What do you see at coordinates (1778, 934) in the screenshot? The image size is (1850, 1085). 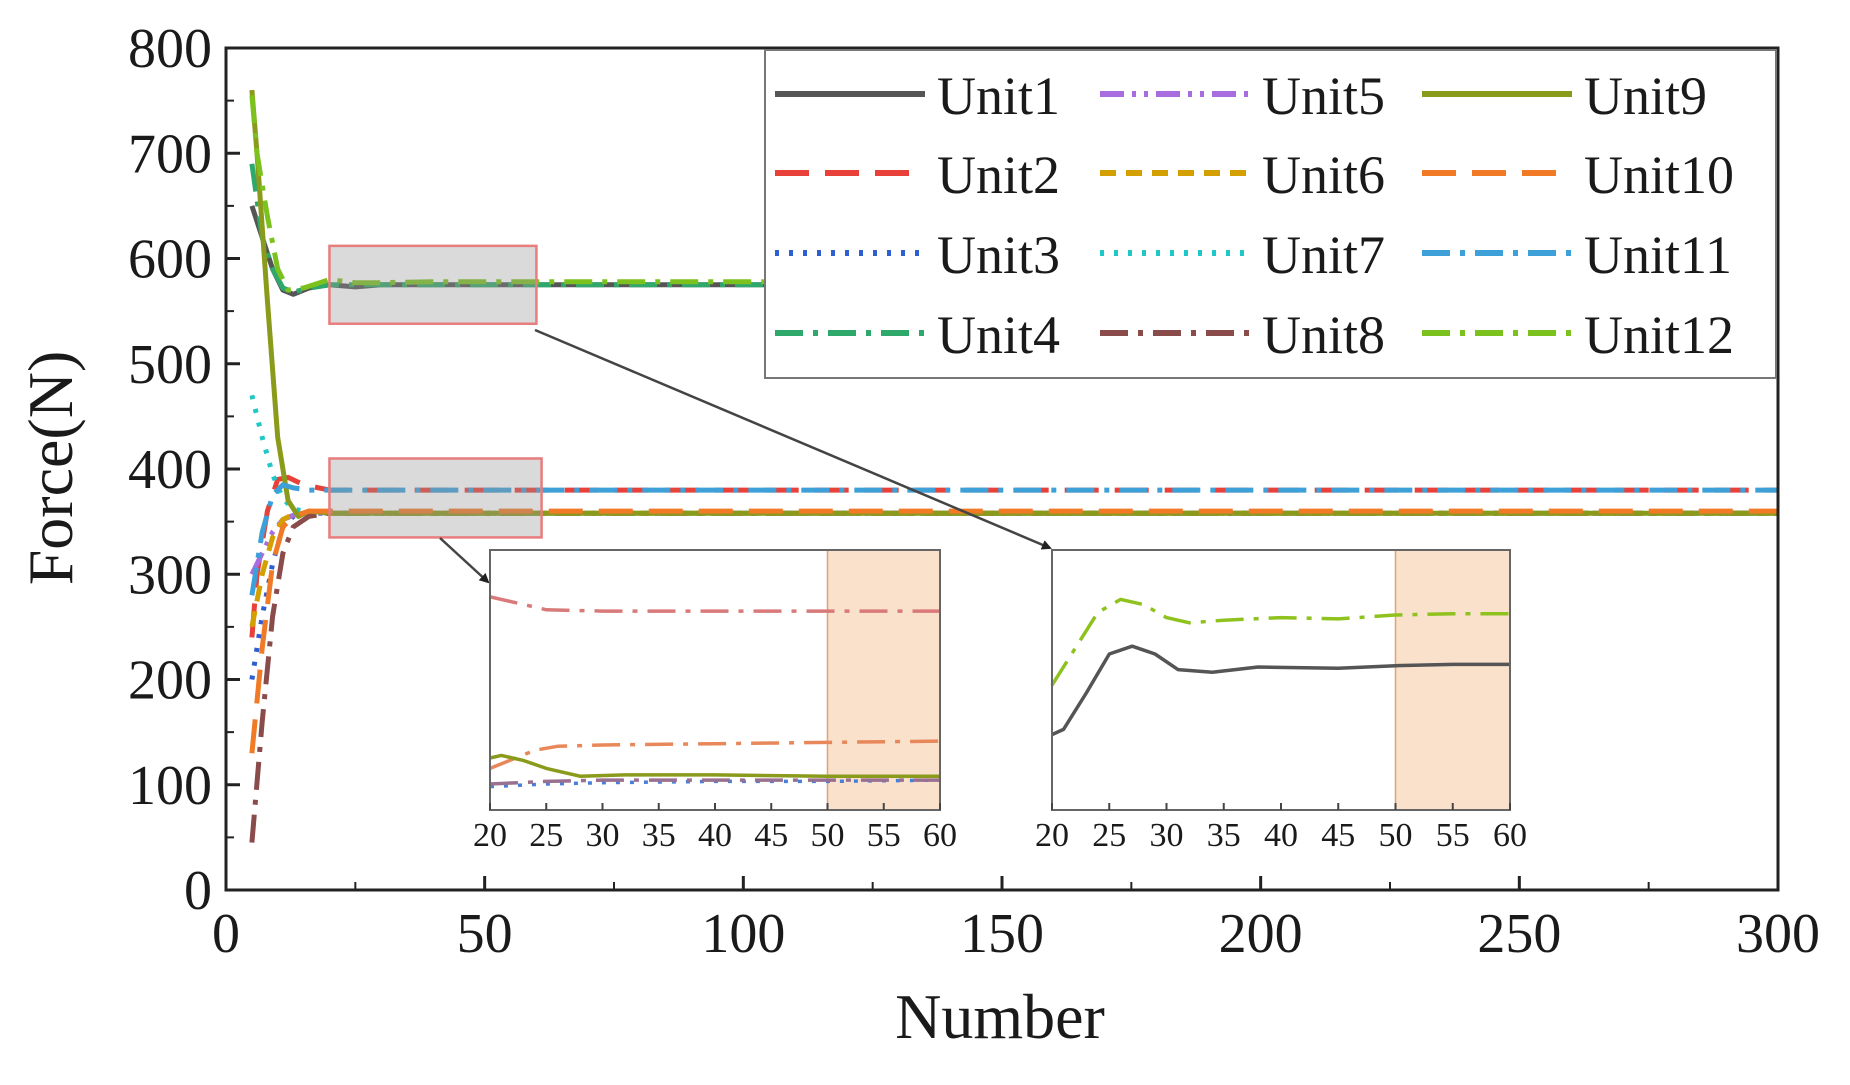 I see `x-tick-label: 300` at bounding box center [1778, 934].